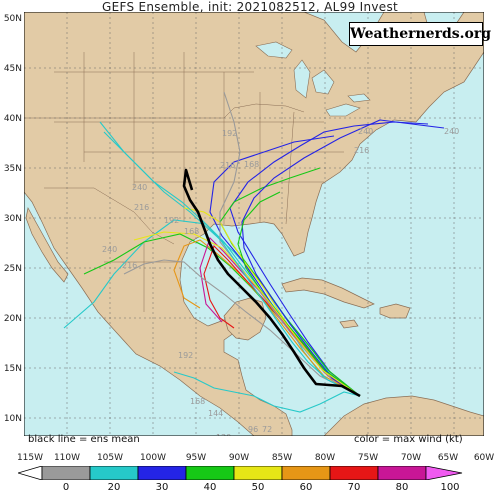  Describe the element at coordinates (12, 119) in the screenshot. I see `lat-label: 40N` at that location.